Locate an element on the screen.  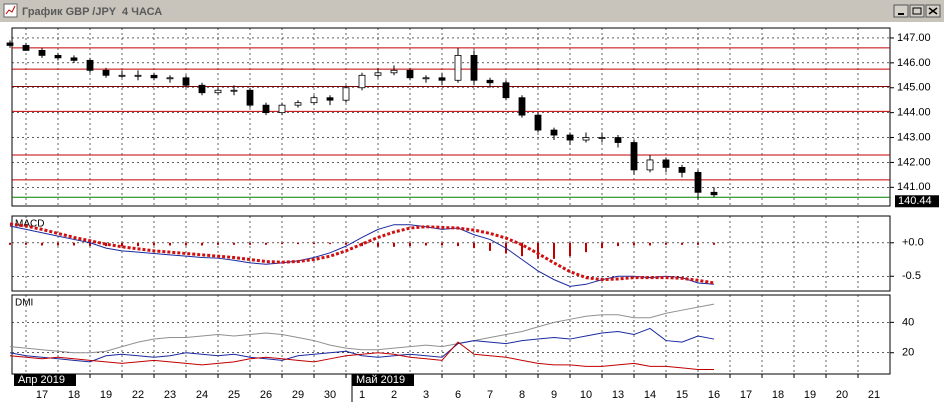
x-tick-label: 17 is located at coordinates (42, 395).